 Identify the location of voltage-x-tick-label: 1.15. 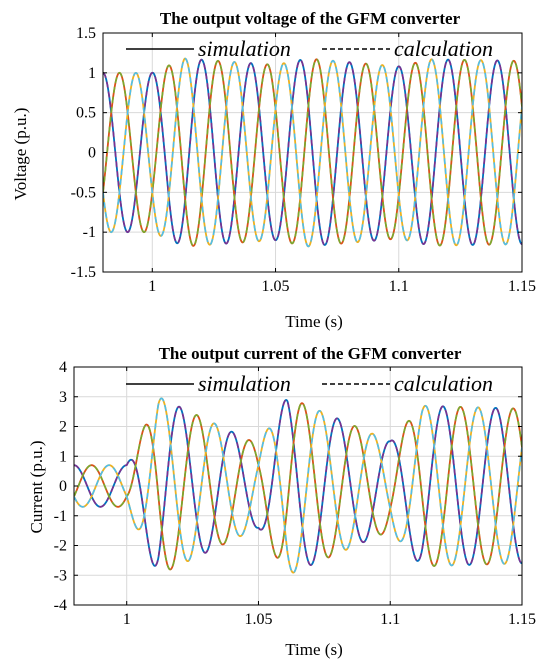
(522, 286).